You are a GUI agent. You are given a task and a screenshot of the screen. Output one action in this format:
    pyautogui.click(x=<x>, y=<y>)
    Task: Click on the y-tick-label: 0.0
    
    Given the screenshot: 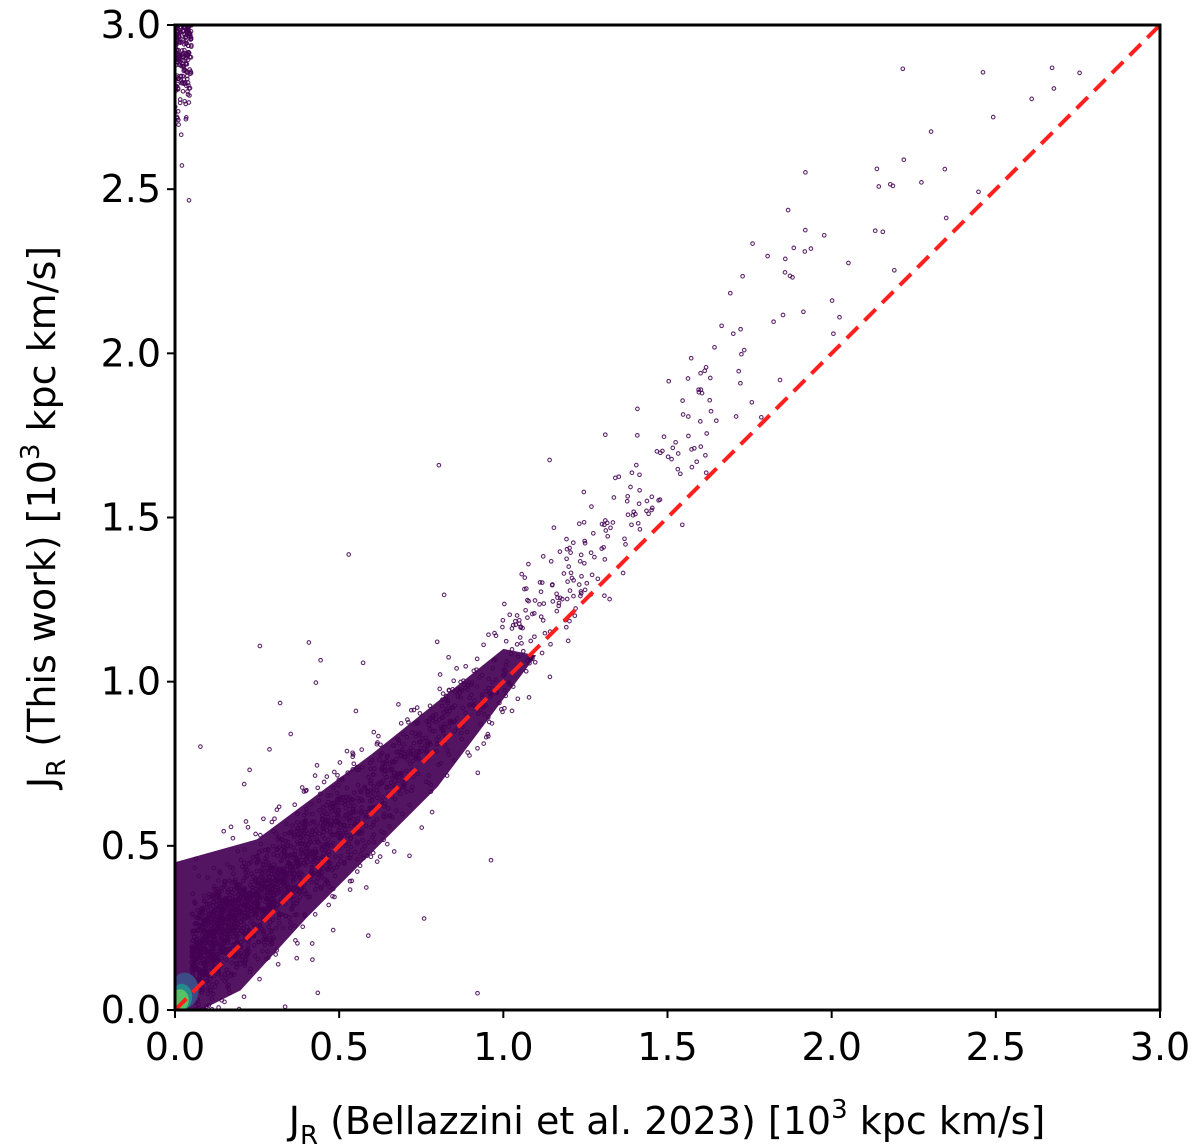 What is the action you would take?
    pyautogui.click(x=131, y=1010)
    